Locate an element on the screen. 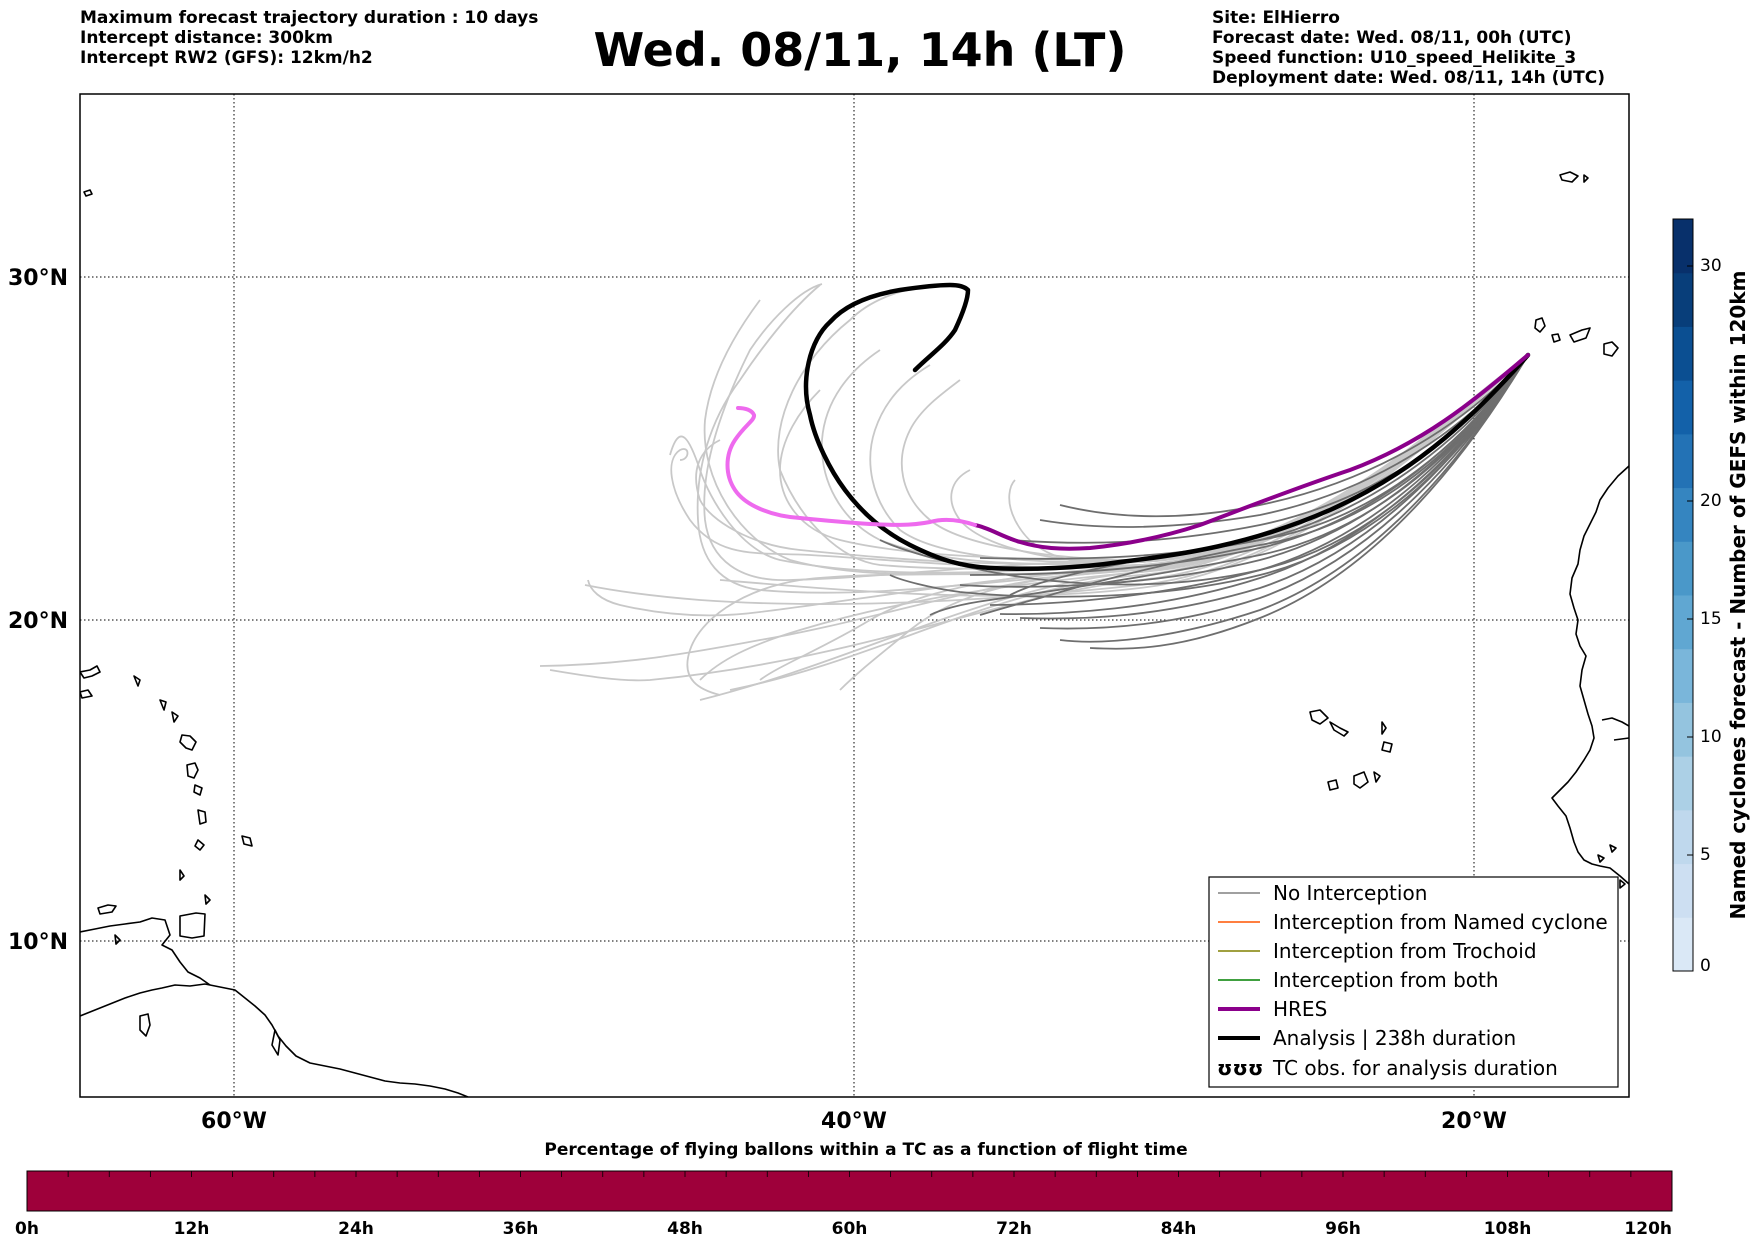  colorbar-cyclones-ticks is located at coordinates (1690, 618).